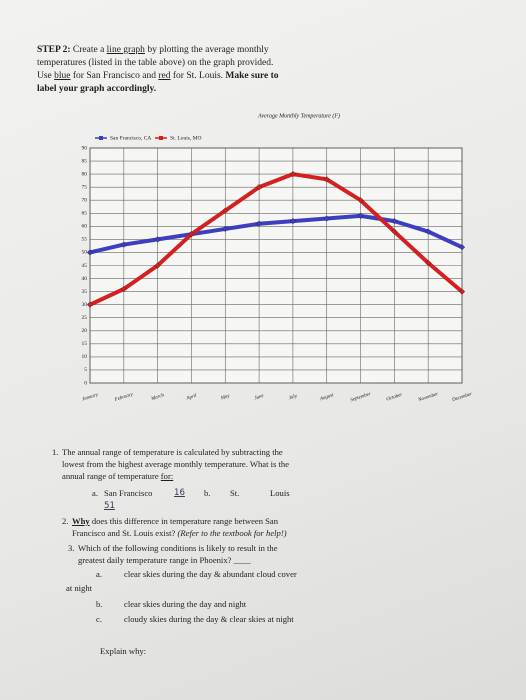 This screenshot has height=700, width=526. Describe the element at coordinates (164, 76) in the screenshot. I see `text: red` at that location.